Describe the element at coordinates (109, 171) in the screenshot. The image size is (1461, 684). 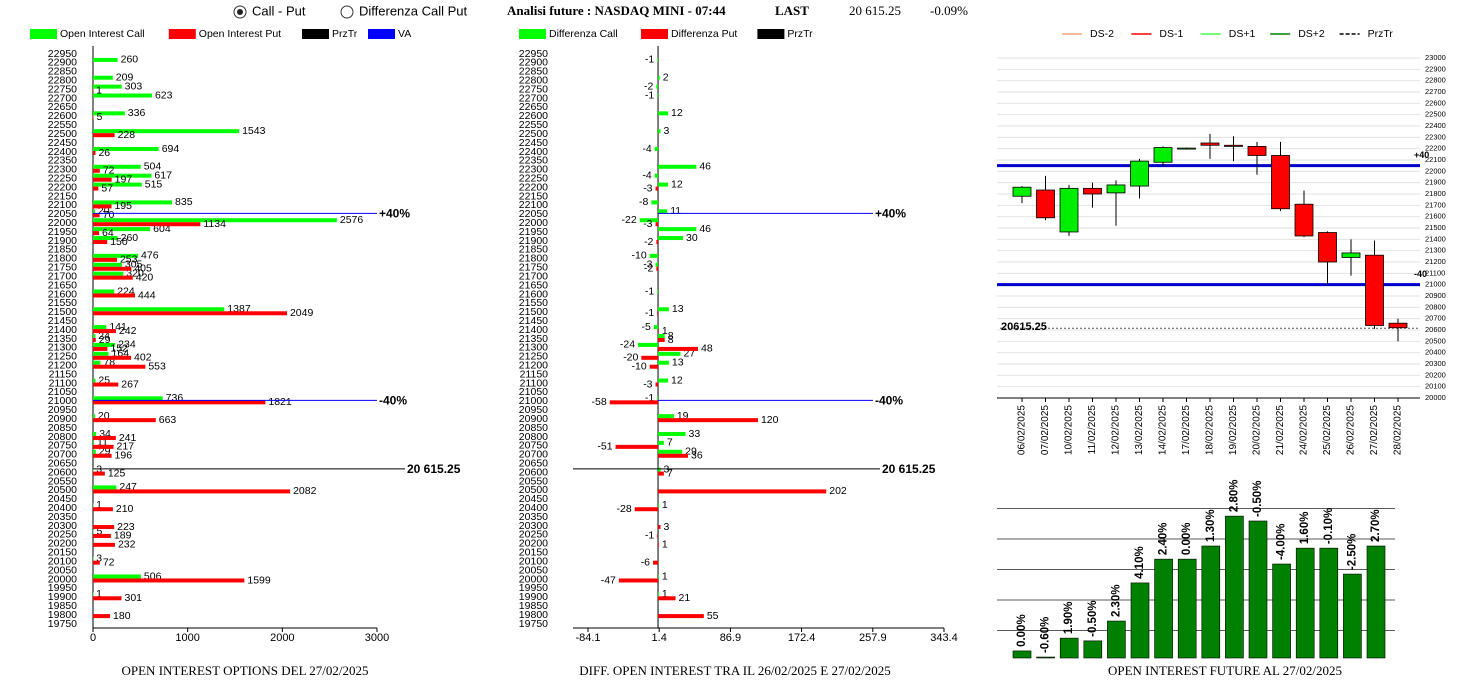
I see `value-label: 72` at that location.